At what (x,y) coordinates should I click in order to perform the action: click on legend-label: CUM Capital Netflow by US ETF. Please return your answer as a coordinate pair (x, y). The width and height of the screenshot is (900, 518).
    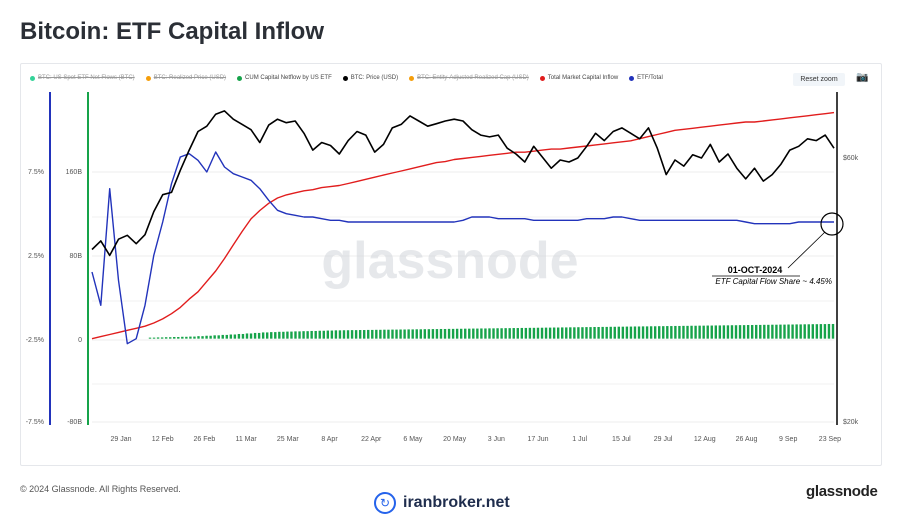
    Looking at the image, I should click on (288, 78).